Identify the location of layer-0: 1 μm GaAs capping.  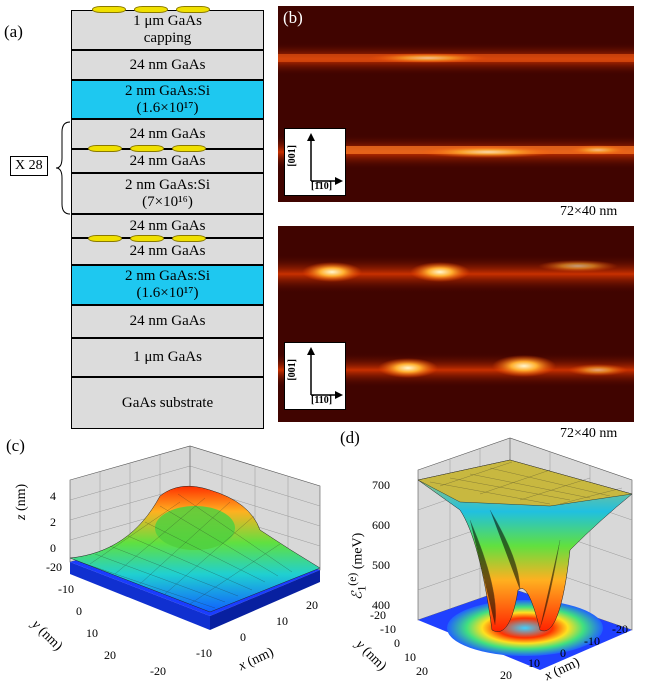
(167, 30).